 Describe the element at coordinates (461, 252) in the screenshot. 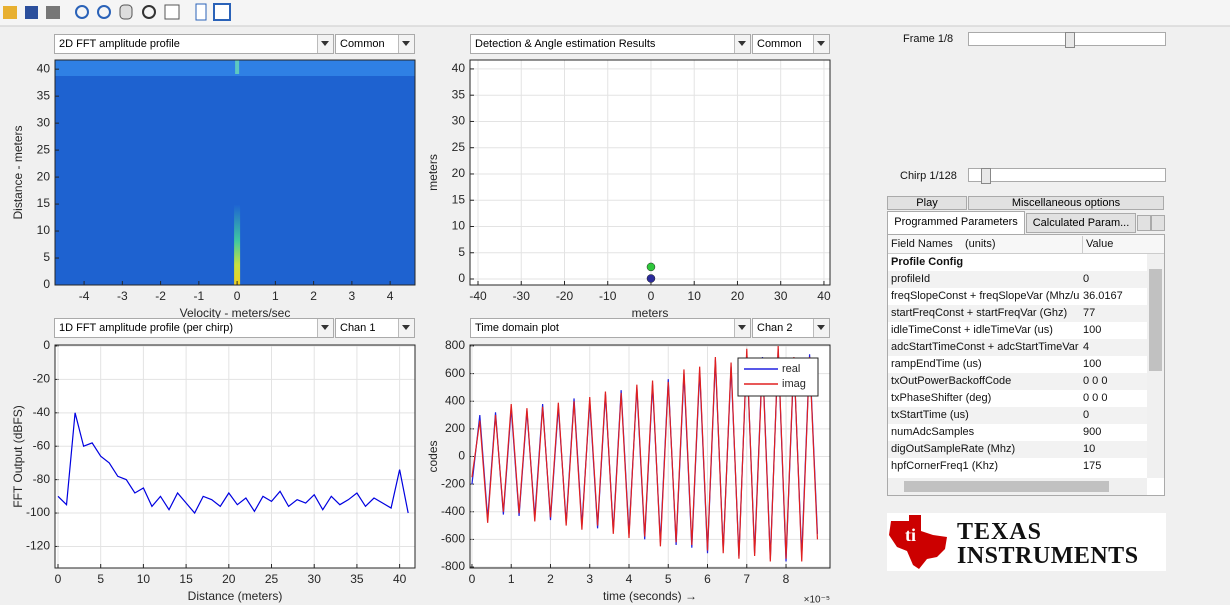

I see `y-tick-label: 5` at that location.